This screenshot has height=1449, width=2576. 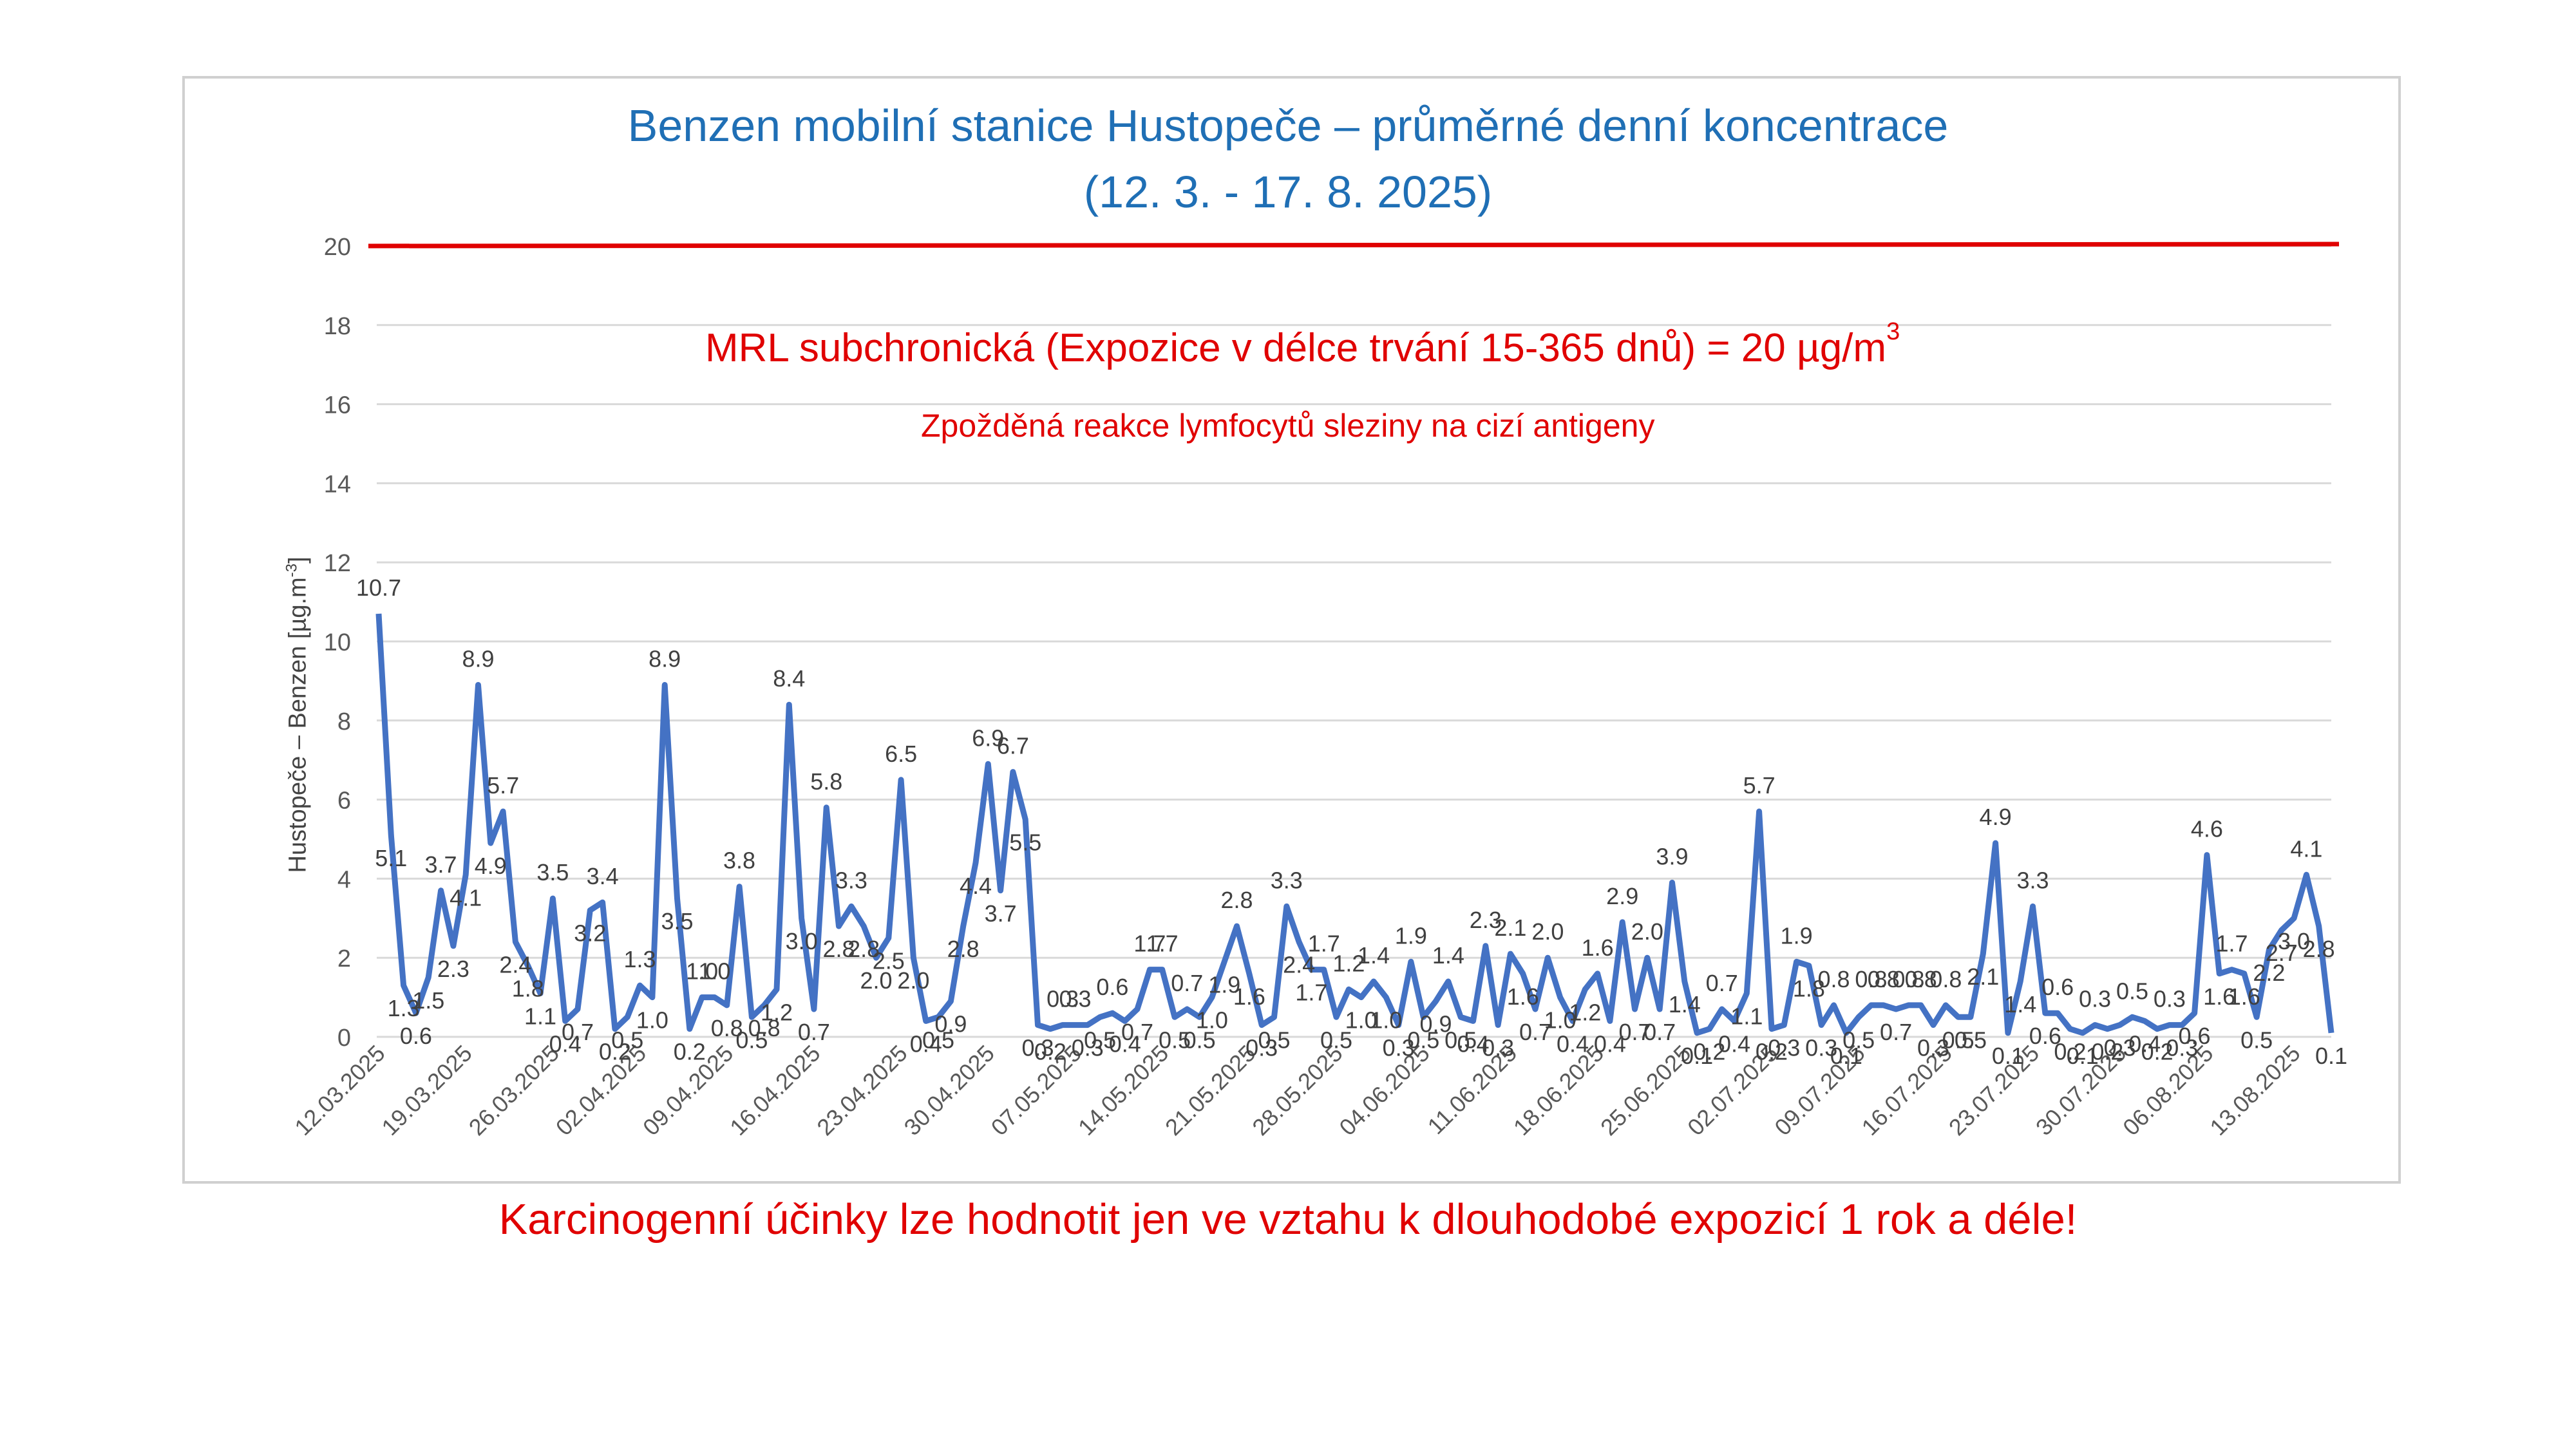 What do you see at coordinates (1672, 857) in the screenshot?
I see `data-label: 3.9` at bounding box center [1672, 857].